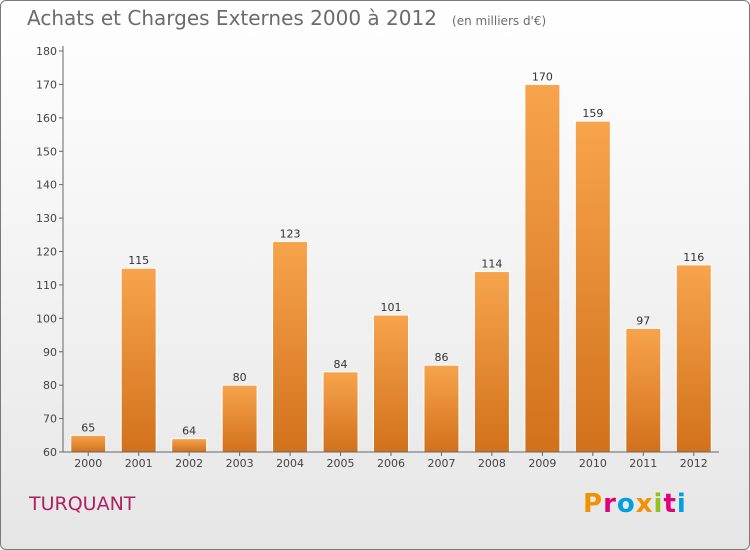 This screenshot has width=750, height=550. What do you see at coordinates (592, 113) in the screenshot?
I see `bar-value-label: 159` at bounding box center [592, 113].